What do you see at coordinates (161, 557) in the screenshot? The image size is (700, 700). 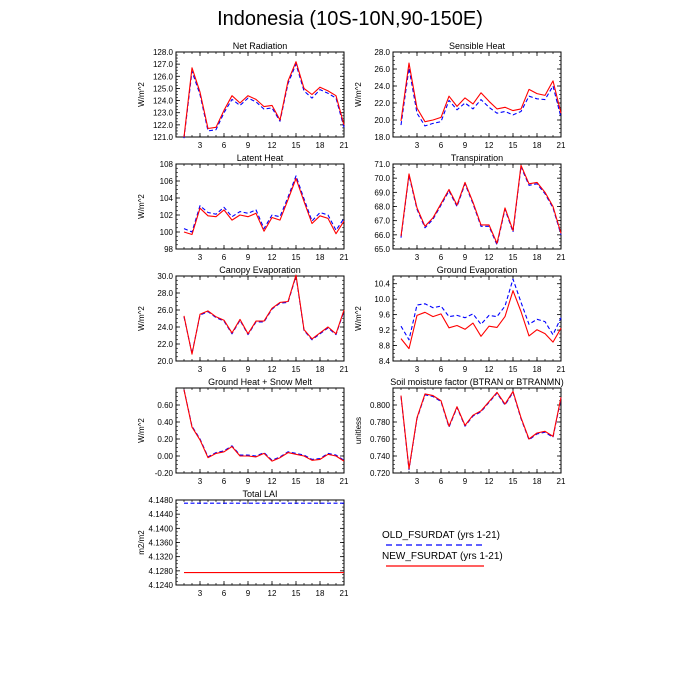 I see `y-tick-label: 4.1320` at bounding box center [161, 557].